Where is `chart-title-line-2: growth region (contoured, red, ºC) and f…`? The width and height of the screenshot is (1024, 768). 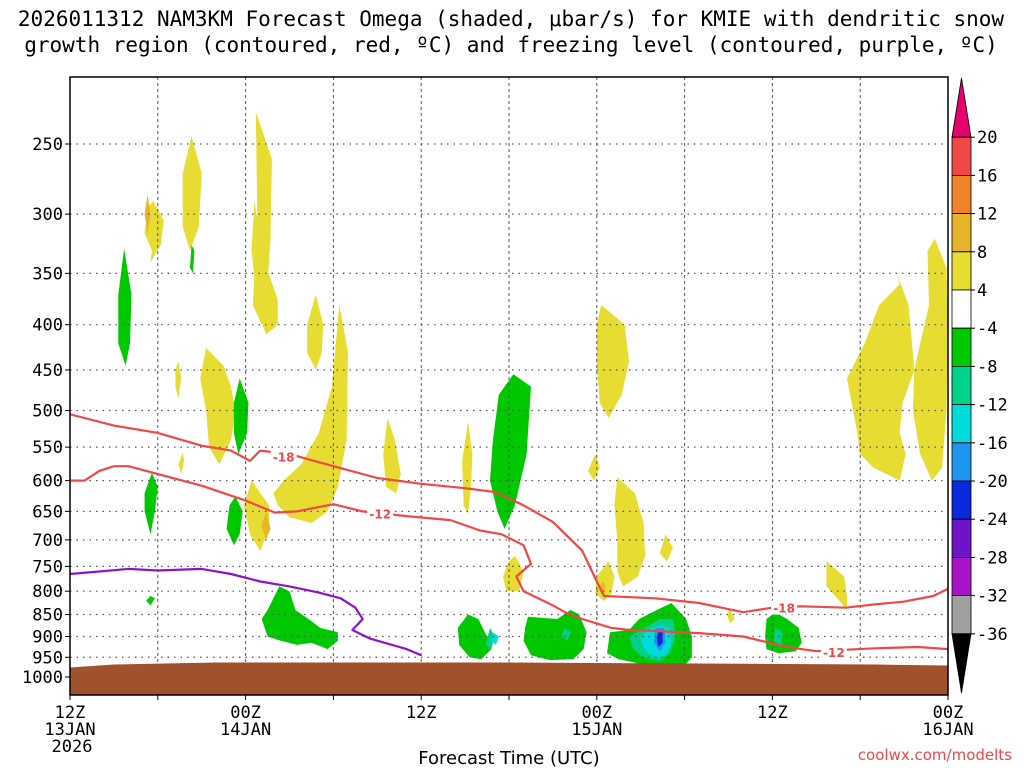
chart-title-line-2: growth region (contoured, red, ºC) and f… is located at coordinates (511, 45).